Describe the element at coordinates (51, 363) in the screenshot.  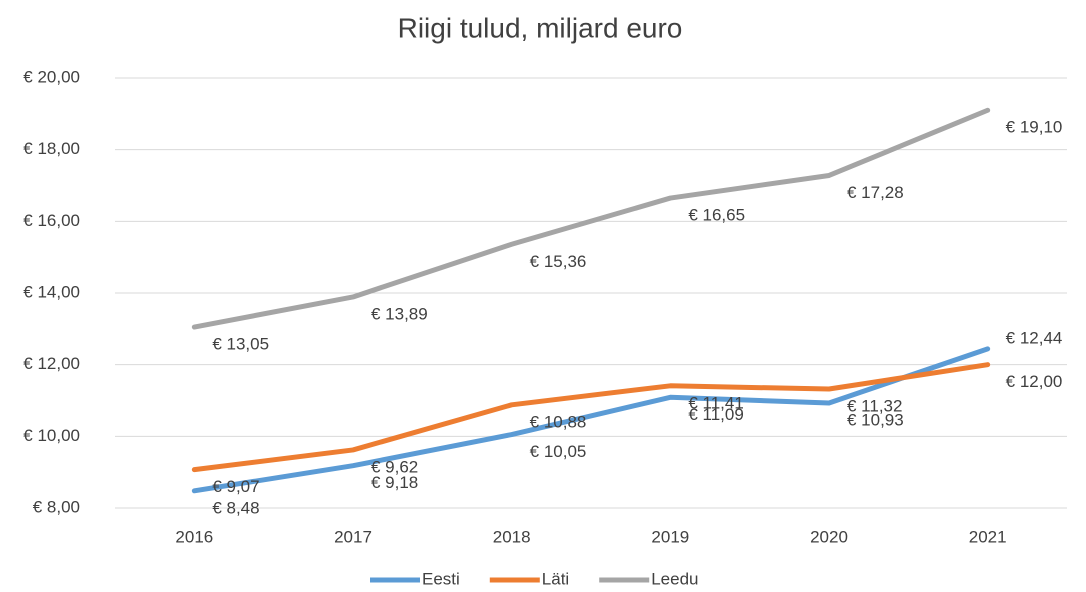
I see `y-tick-label: € 12,00` at that location.